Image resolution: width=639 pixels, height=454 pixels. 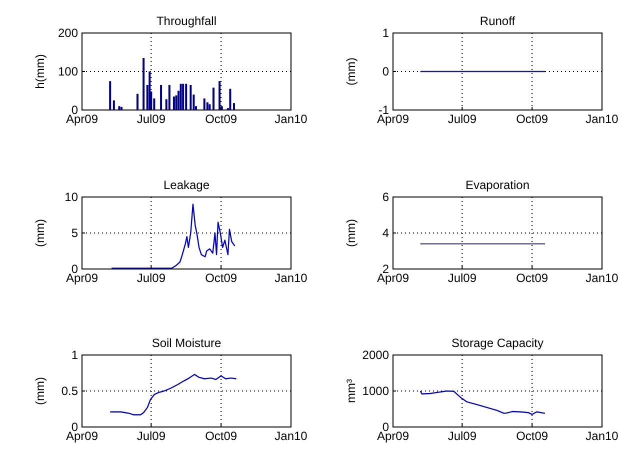 What do you see at coordinates (497, 343) in the screenshot?
I see `chart-title: Storage Capacity` at bounding box center [497, 343].